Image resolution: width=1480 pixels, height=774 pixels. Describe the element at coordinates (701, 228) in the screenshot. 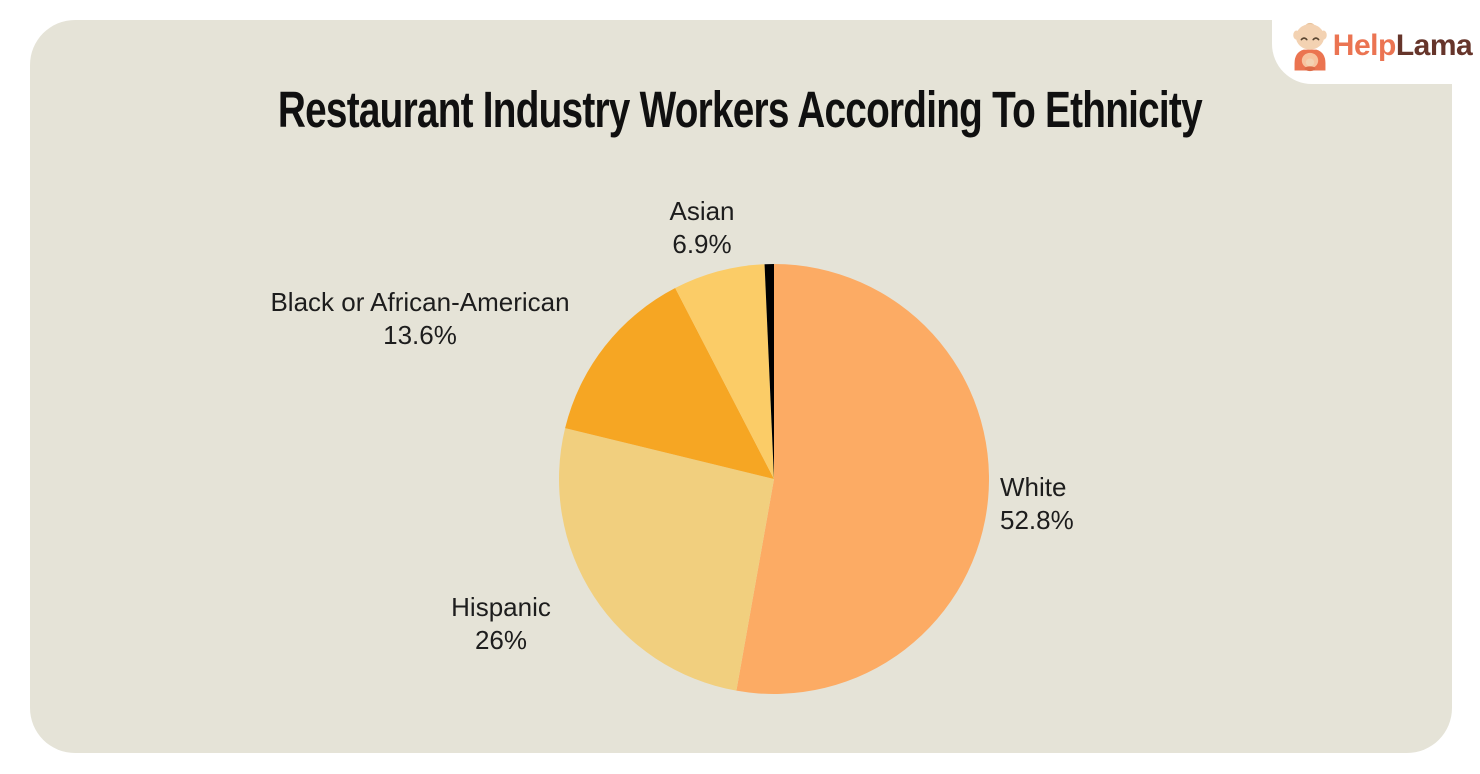

I see `label-asian: Asian 6.9%` at that location.